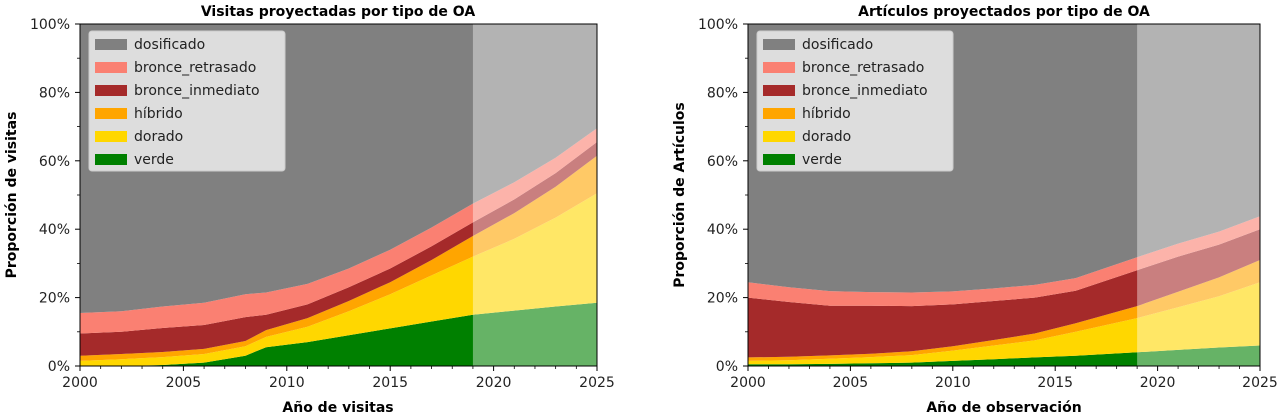 The width and height of the screenshot is (1280, 418). What do you see at coordinates (12, 195) in the screenshot?
I see `chart-visitas-ylabel: Proporción de visitas` at bounding box center [12, 195].